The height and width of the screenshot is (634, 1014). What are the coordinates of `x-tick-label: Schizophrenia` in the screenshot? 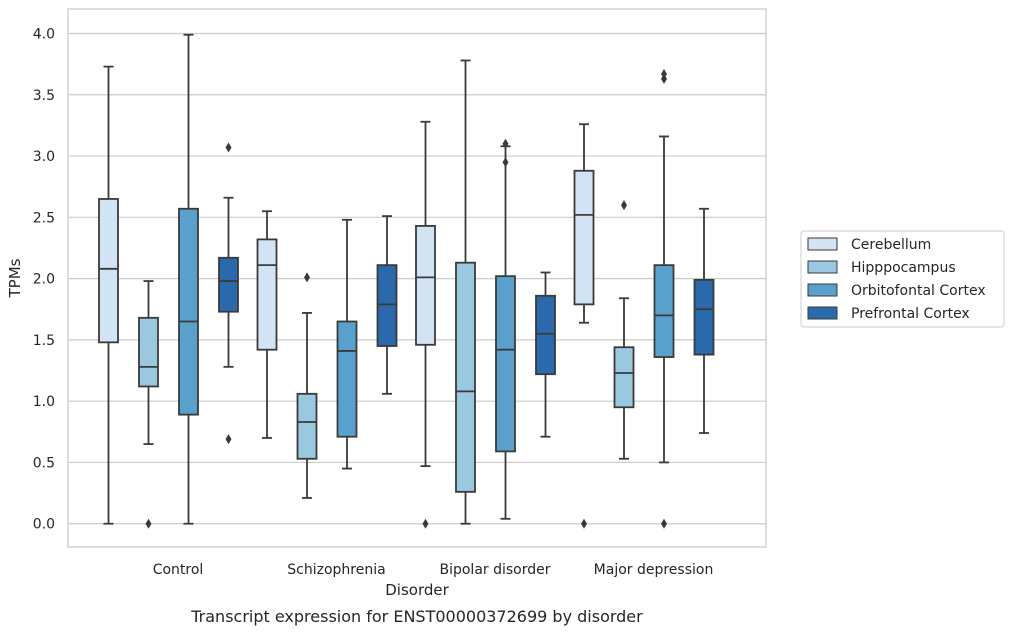 It's located at (336, 570).